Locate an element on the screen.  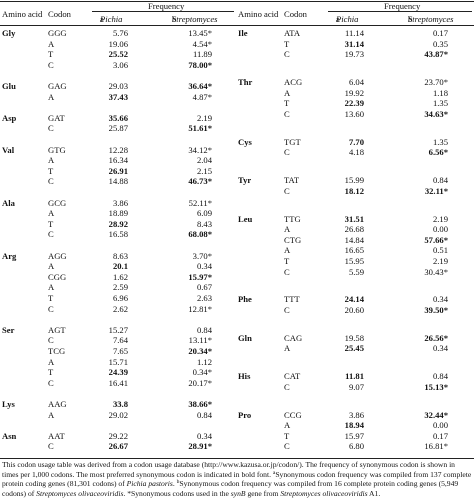
streptomyces-frequency: 0.51 is located at coordinates (440, 250).